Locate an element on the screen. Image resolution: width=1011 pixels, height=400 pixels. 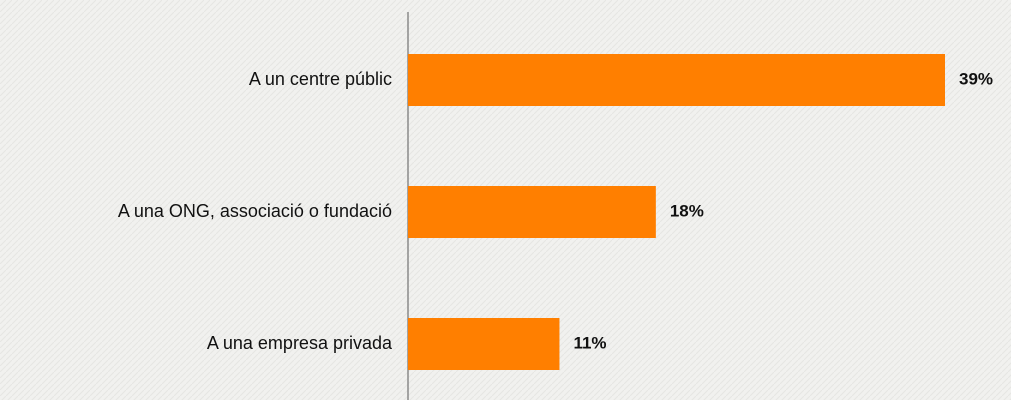
value-label: 18% is located at coordinates (687, 210).